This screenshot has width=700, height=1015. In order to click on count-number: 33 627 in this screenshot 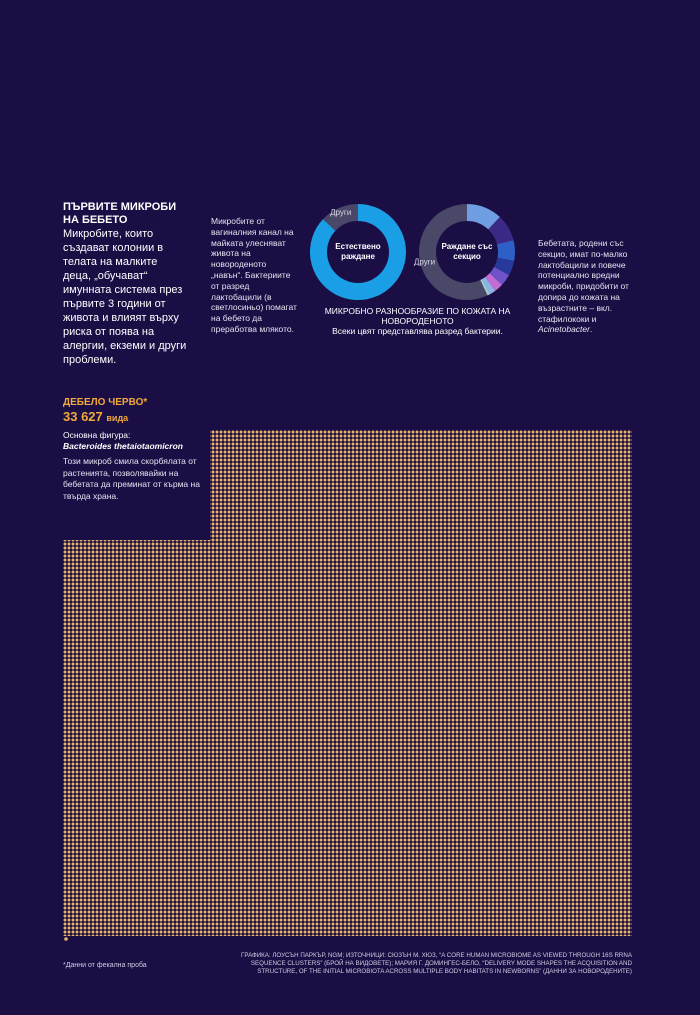, I will do `click(83, 416)`.